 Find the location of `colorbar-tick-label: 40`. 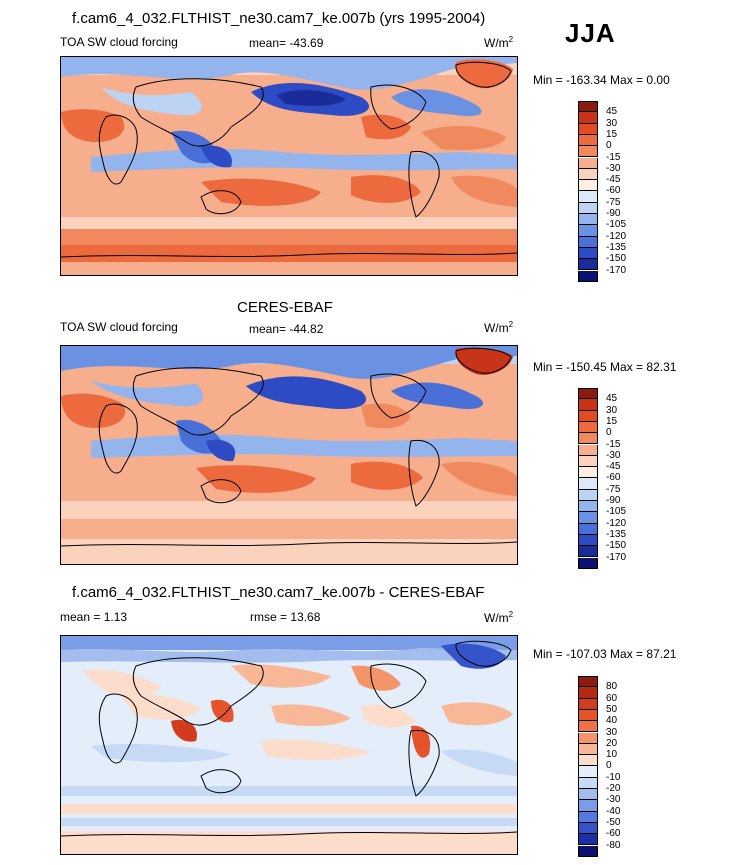

colorbar-tick-label: 40 is located at coordinates (612, 721).